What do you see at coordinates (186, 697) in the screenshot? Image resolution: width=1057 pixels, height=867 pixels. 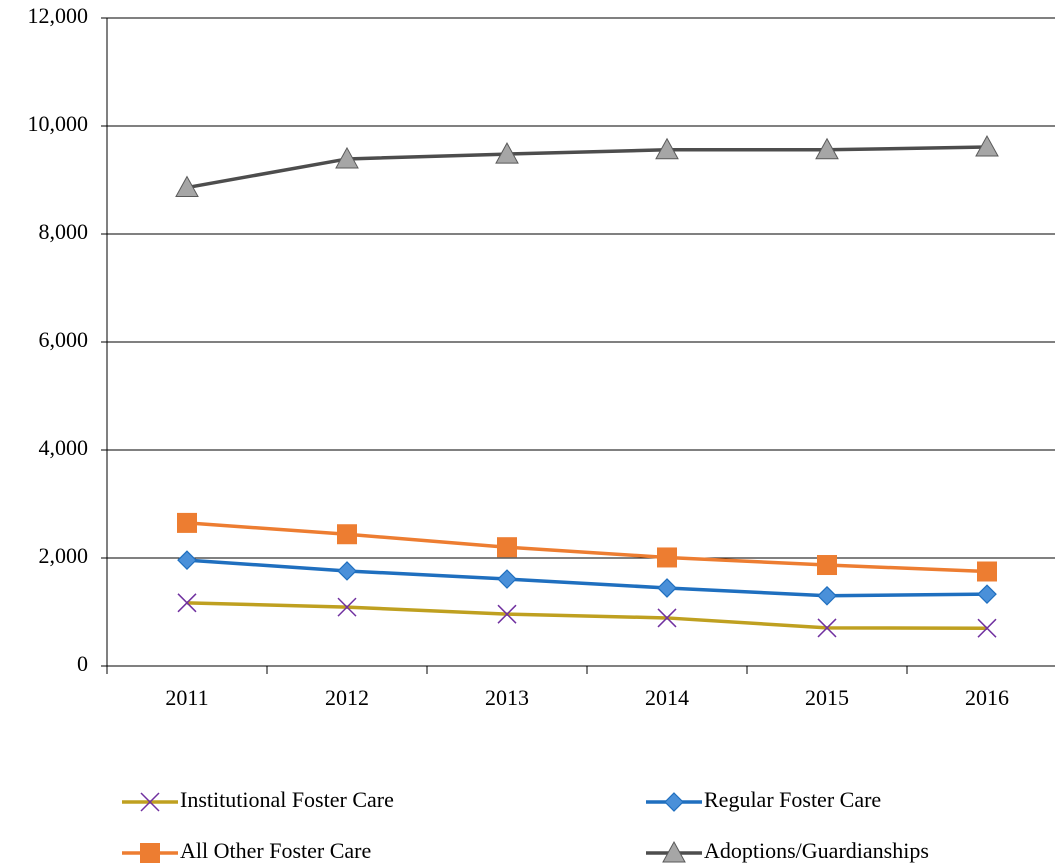 I see `x-tick-label: 2011` at bounding box center [186, 697].